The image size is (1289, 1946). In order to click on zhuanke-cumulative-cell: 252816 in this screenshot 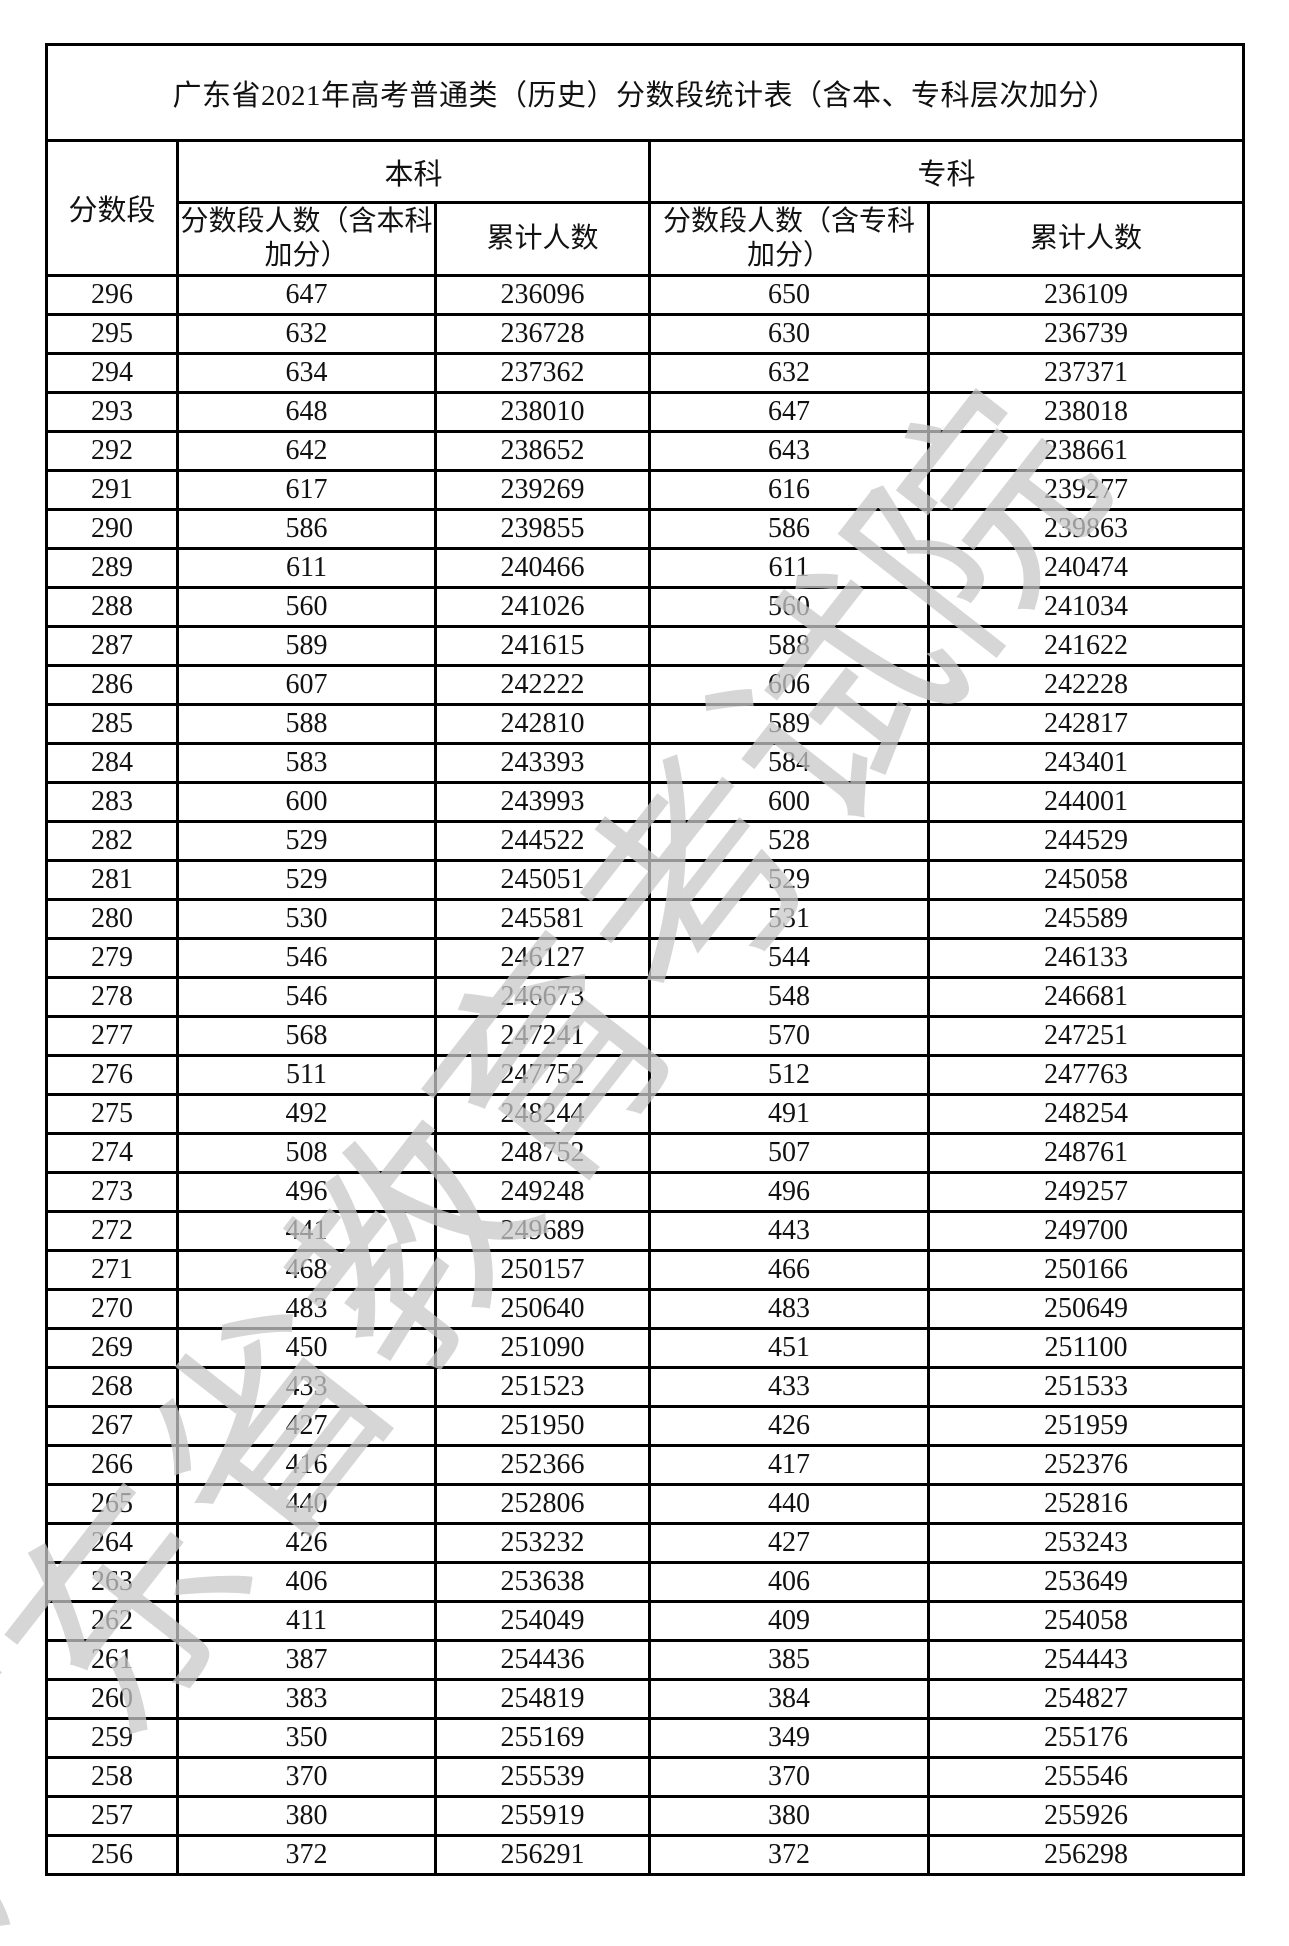, I will do `click(1086, 1504)`.